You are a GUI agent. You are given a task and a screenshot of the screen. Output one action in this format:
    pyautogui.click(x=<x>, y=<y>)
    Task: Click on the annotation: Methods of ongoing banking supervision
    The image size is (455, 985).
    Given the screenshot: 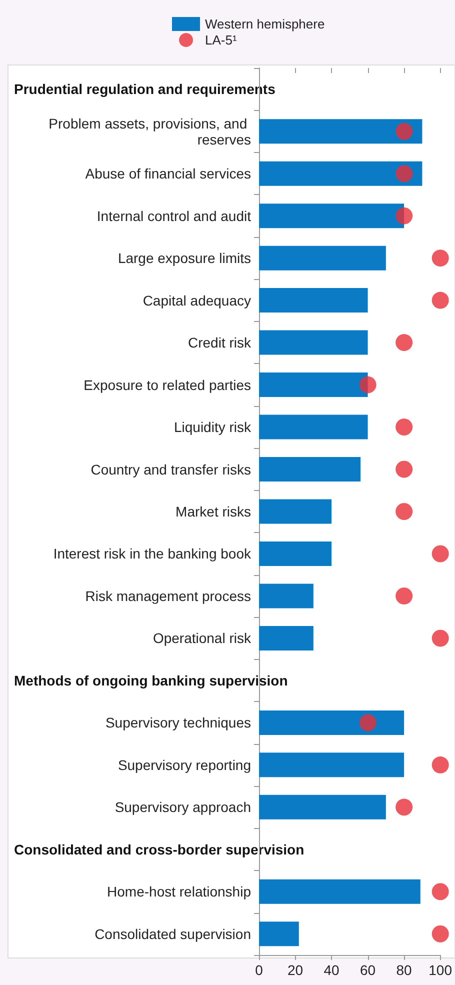 What is the action you would take?
    pyautogui.click(x=151, y=680)
    